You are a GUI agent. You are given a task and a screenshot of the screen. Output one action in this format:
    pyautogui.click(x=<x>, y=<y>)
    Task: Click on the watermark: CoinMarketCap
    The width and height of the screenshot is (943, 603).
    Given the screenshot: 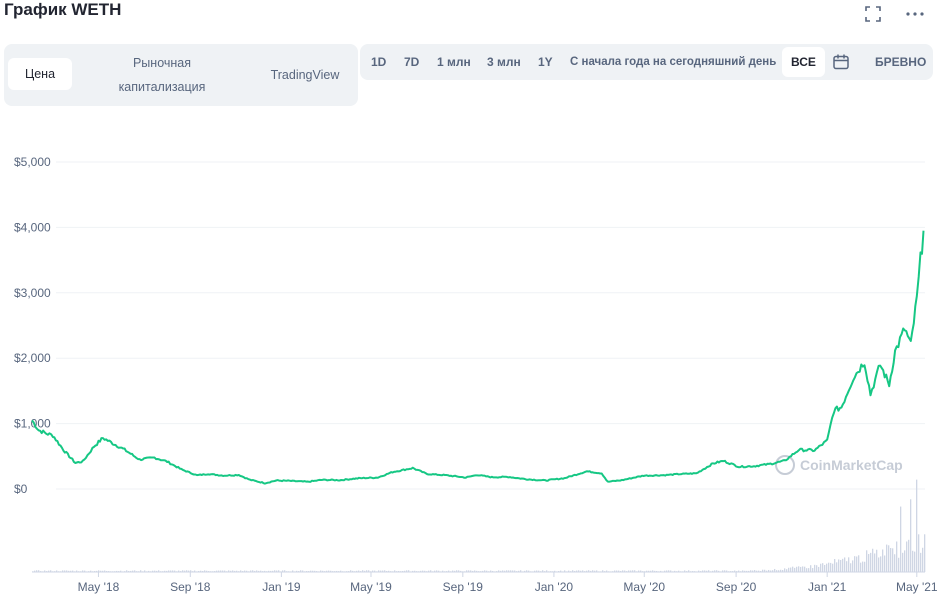 What is the action you would take?
    pyautogui.click(x=839, y=465)
    